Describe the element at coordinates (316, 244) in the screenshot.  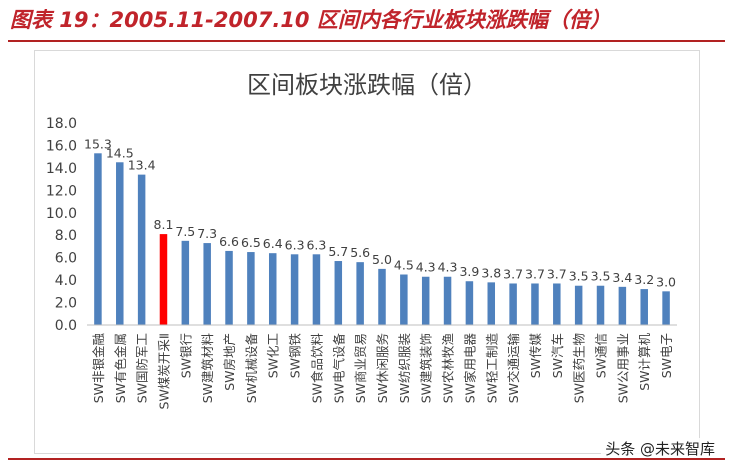
I see `data-label: 6.3` at that location.